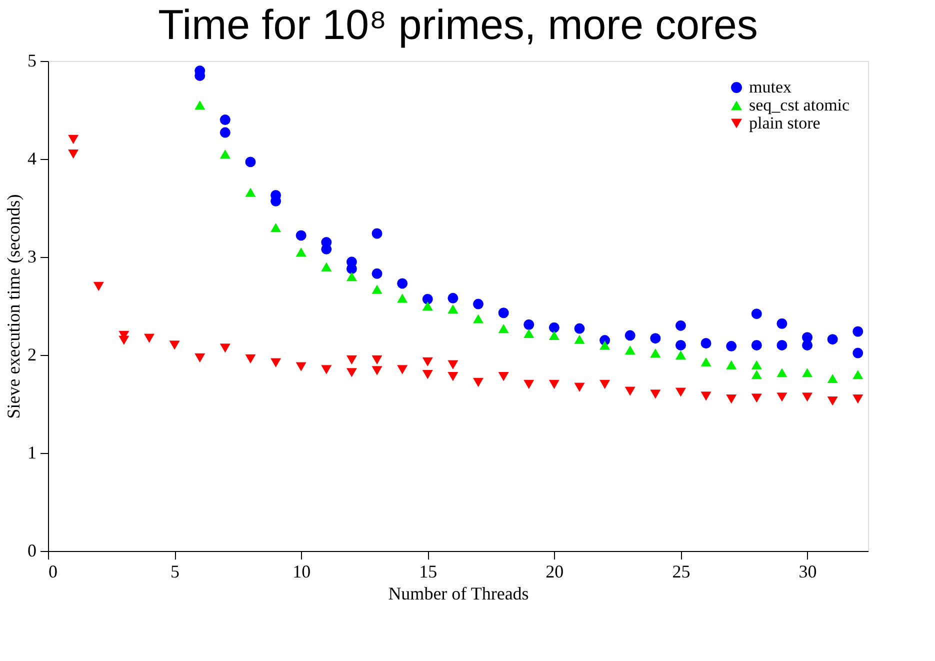 Image resolution: width=935 pixels, height=661 pixels. What do you see at coordinates (799, 105) in the screenshot?
I see `legend-label: seq_cst atomic` at bounding box center [799, 105].